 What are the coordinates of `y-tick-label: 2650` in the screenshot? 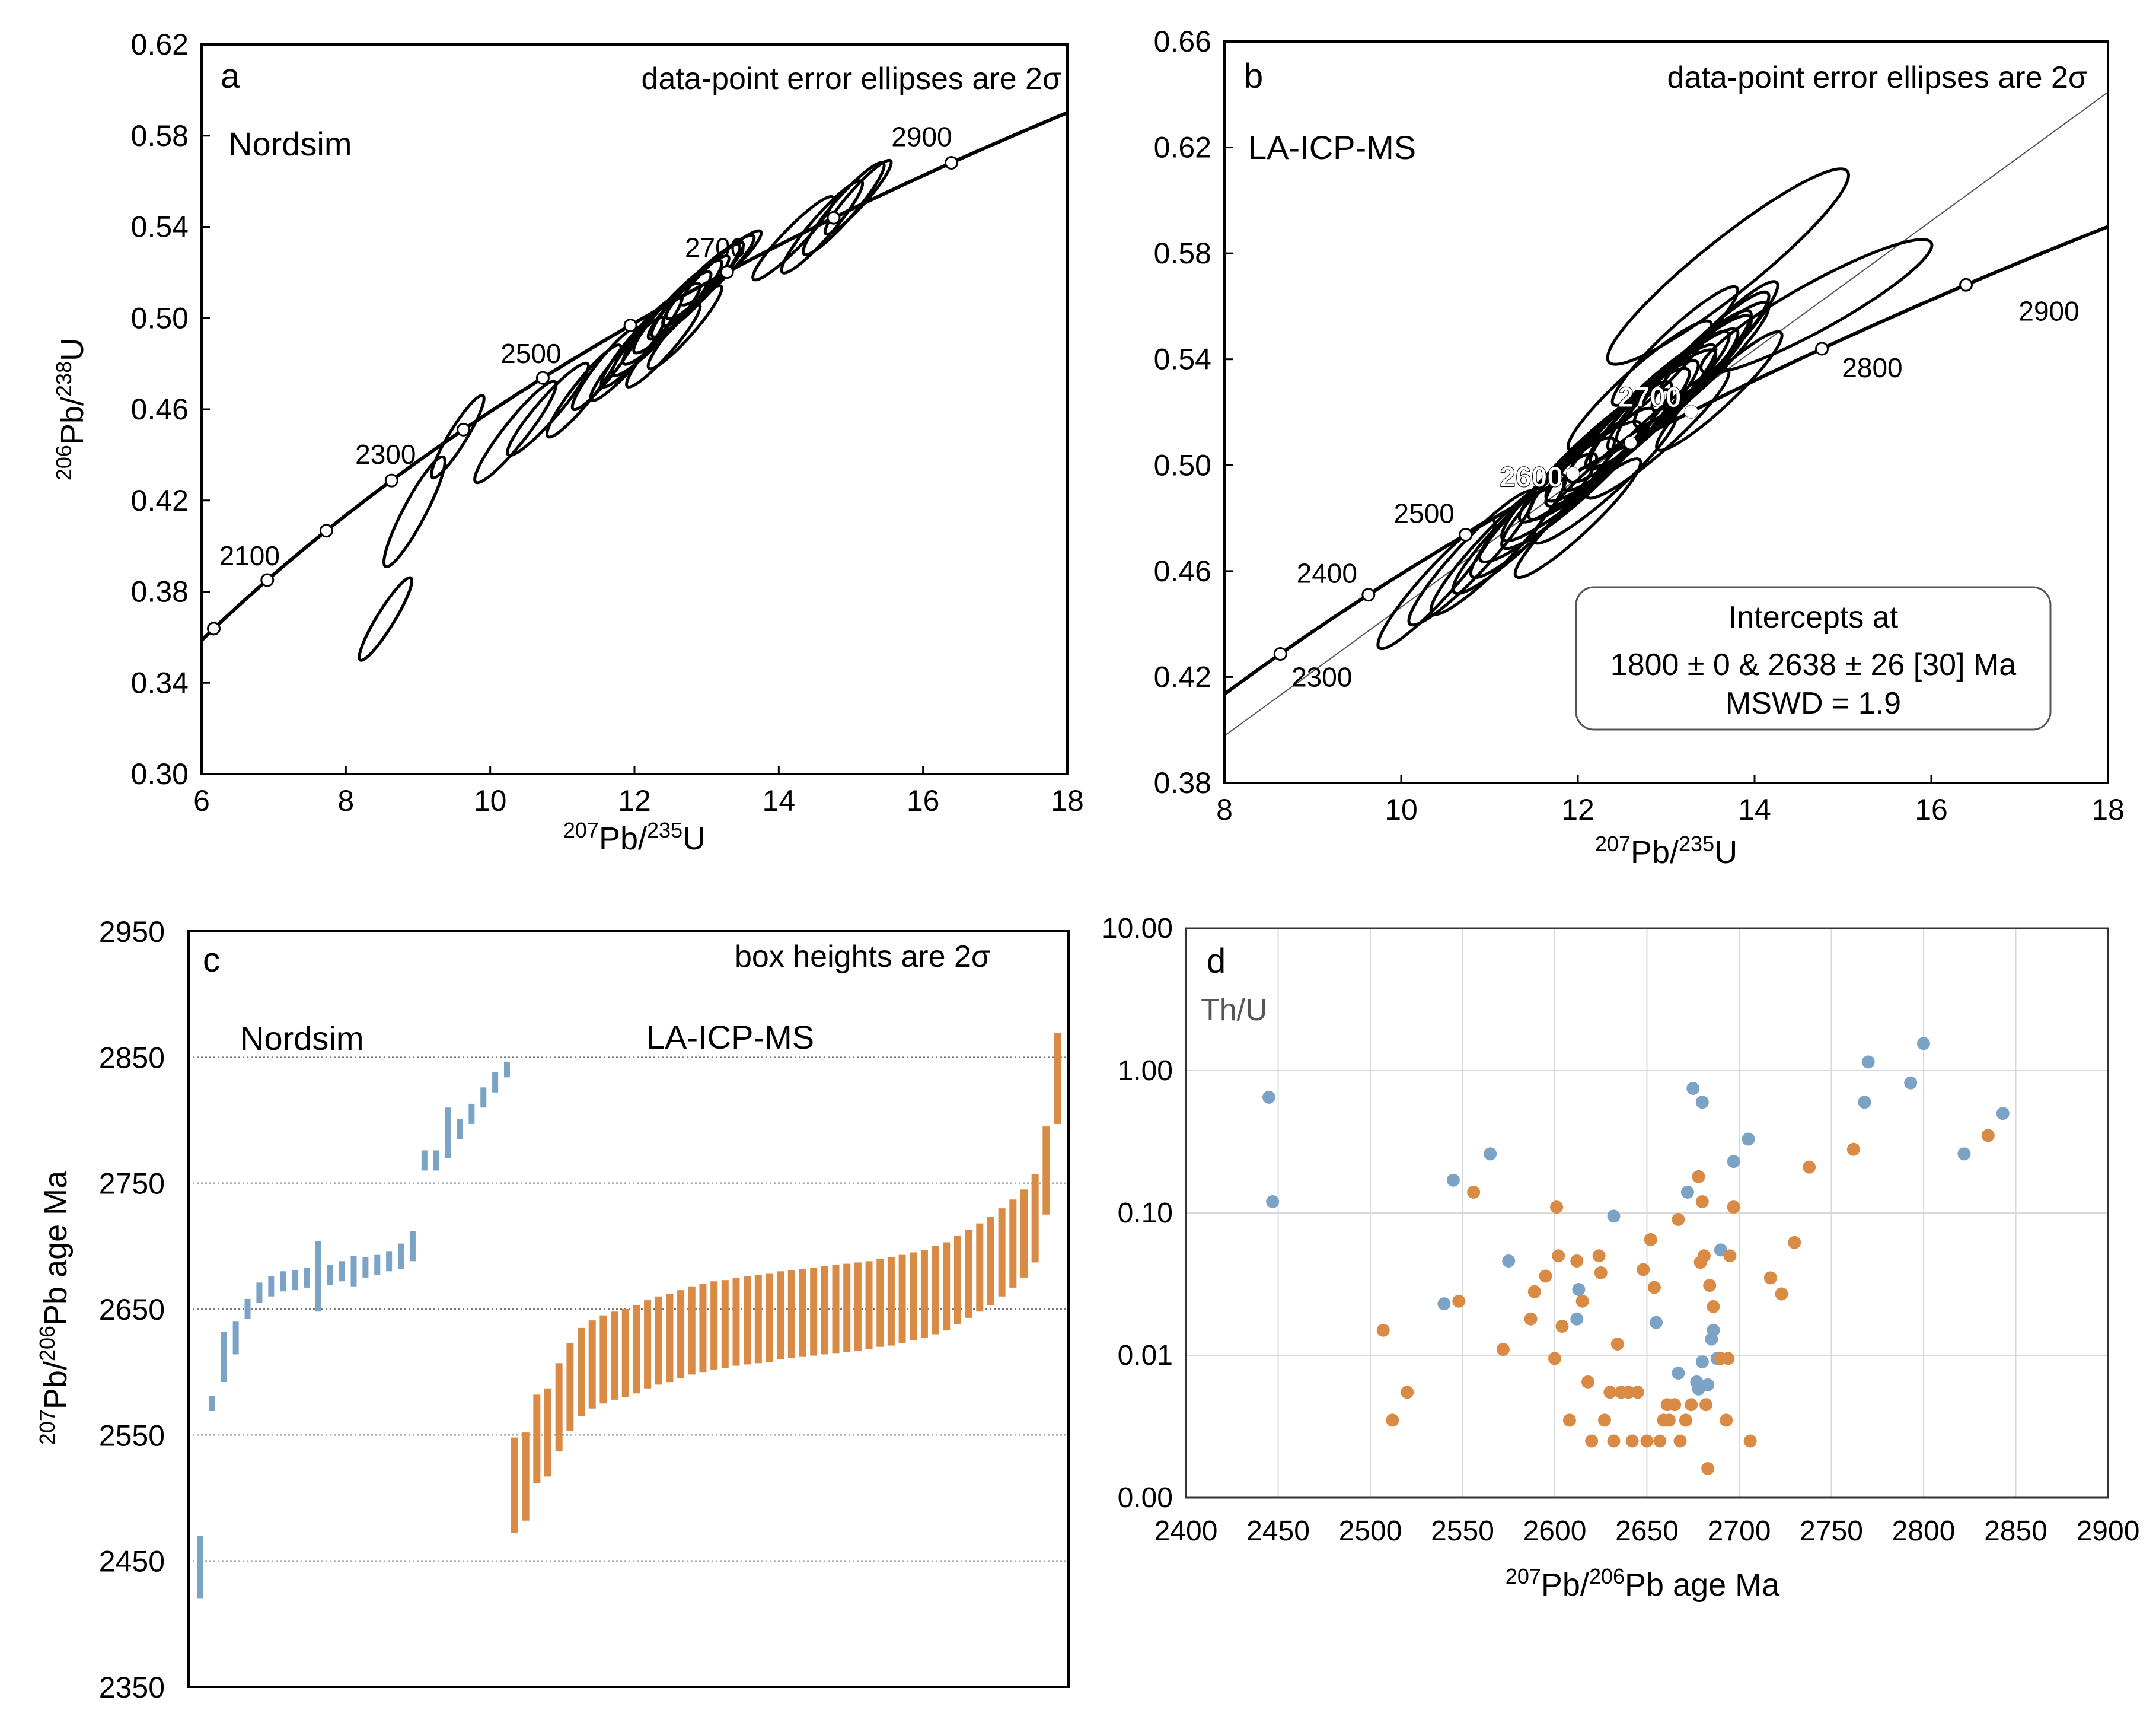 It's located at (132, 1309).